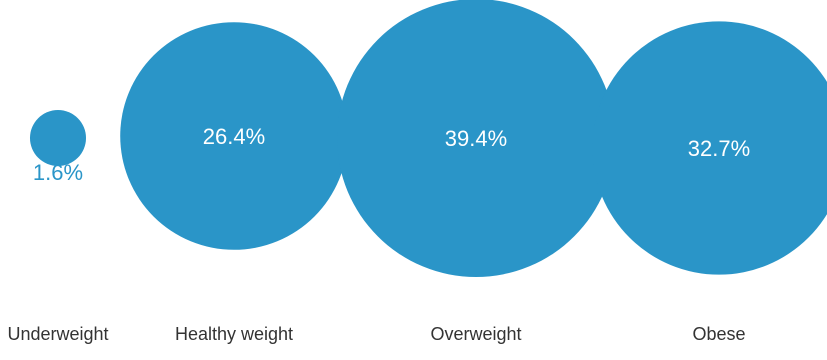 This screenshot has width=827, height=360. I want to click on value-label-healthy-weight: 26.4%, so click(234, 136).